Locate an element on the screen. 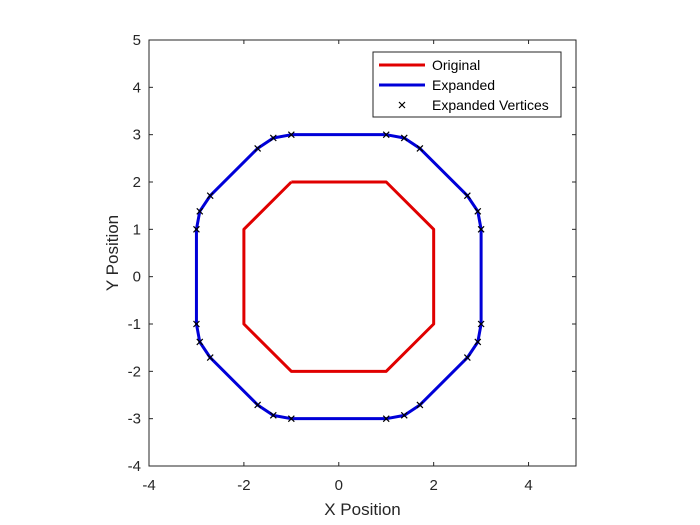 The height and width of the screenshot is (525, 700). y-tick-label: 5 is located at coordinates (137, 40).